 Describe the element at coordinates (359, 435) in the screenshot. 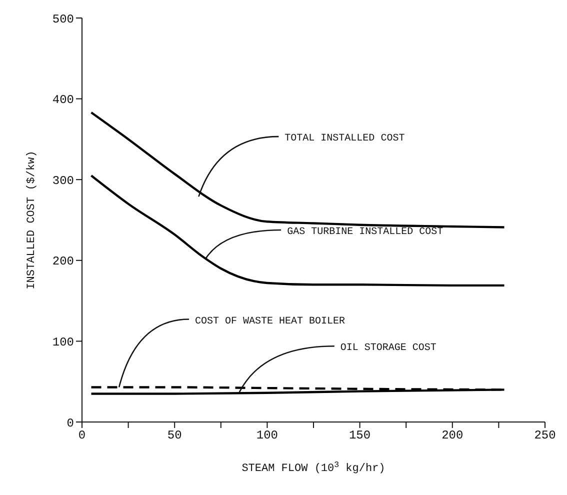

I see `x-tick-label: 150` at that location.